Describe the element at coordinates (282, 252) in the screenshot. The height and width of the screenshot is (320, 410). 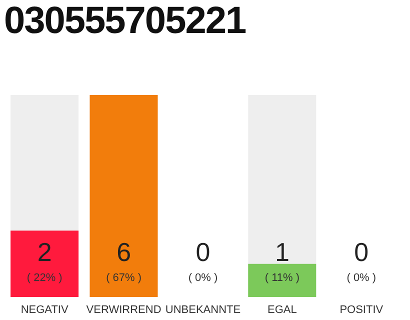
I see `annotation: 1` at that location.